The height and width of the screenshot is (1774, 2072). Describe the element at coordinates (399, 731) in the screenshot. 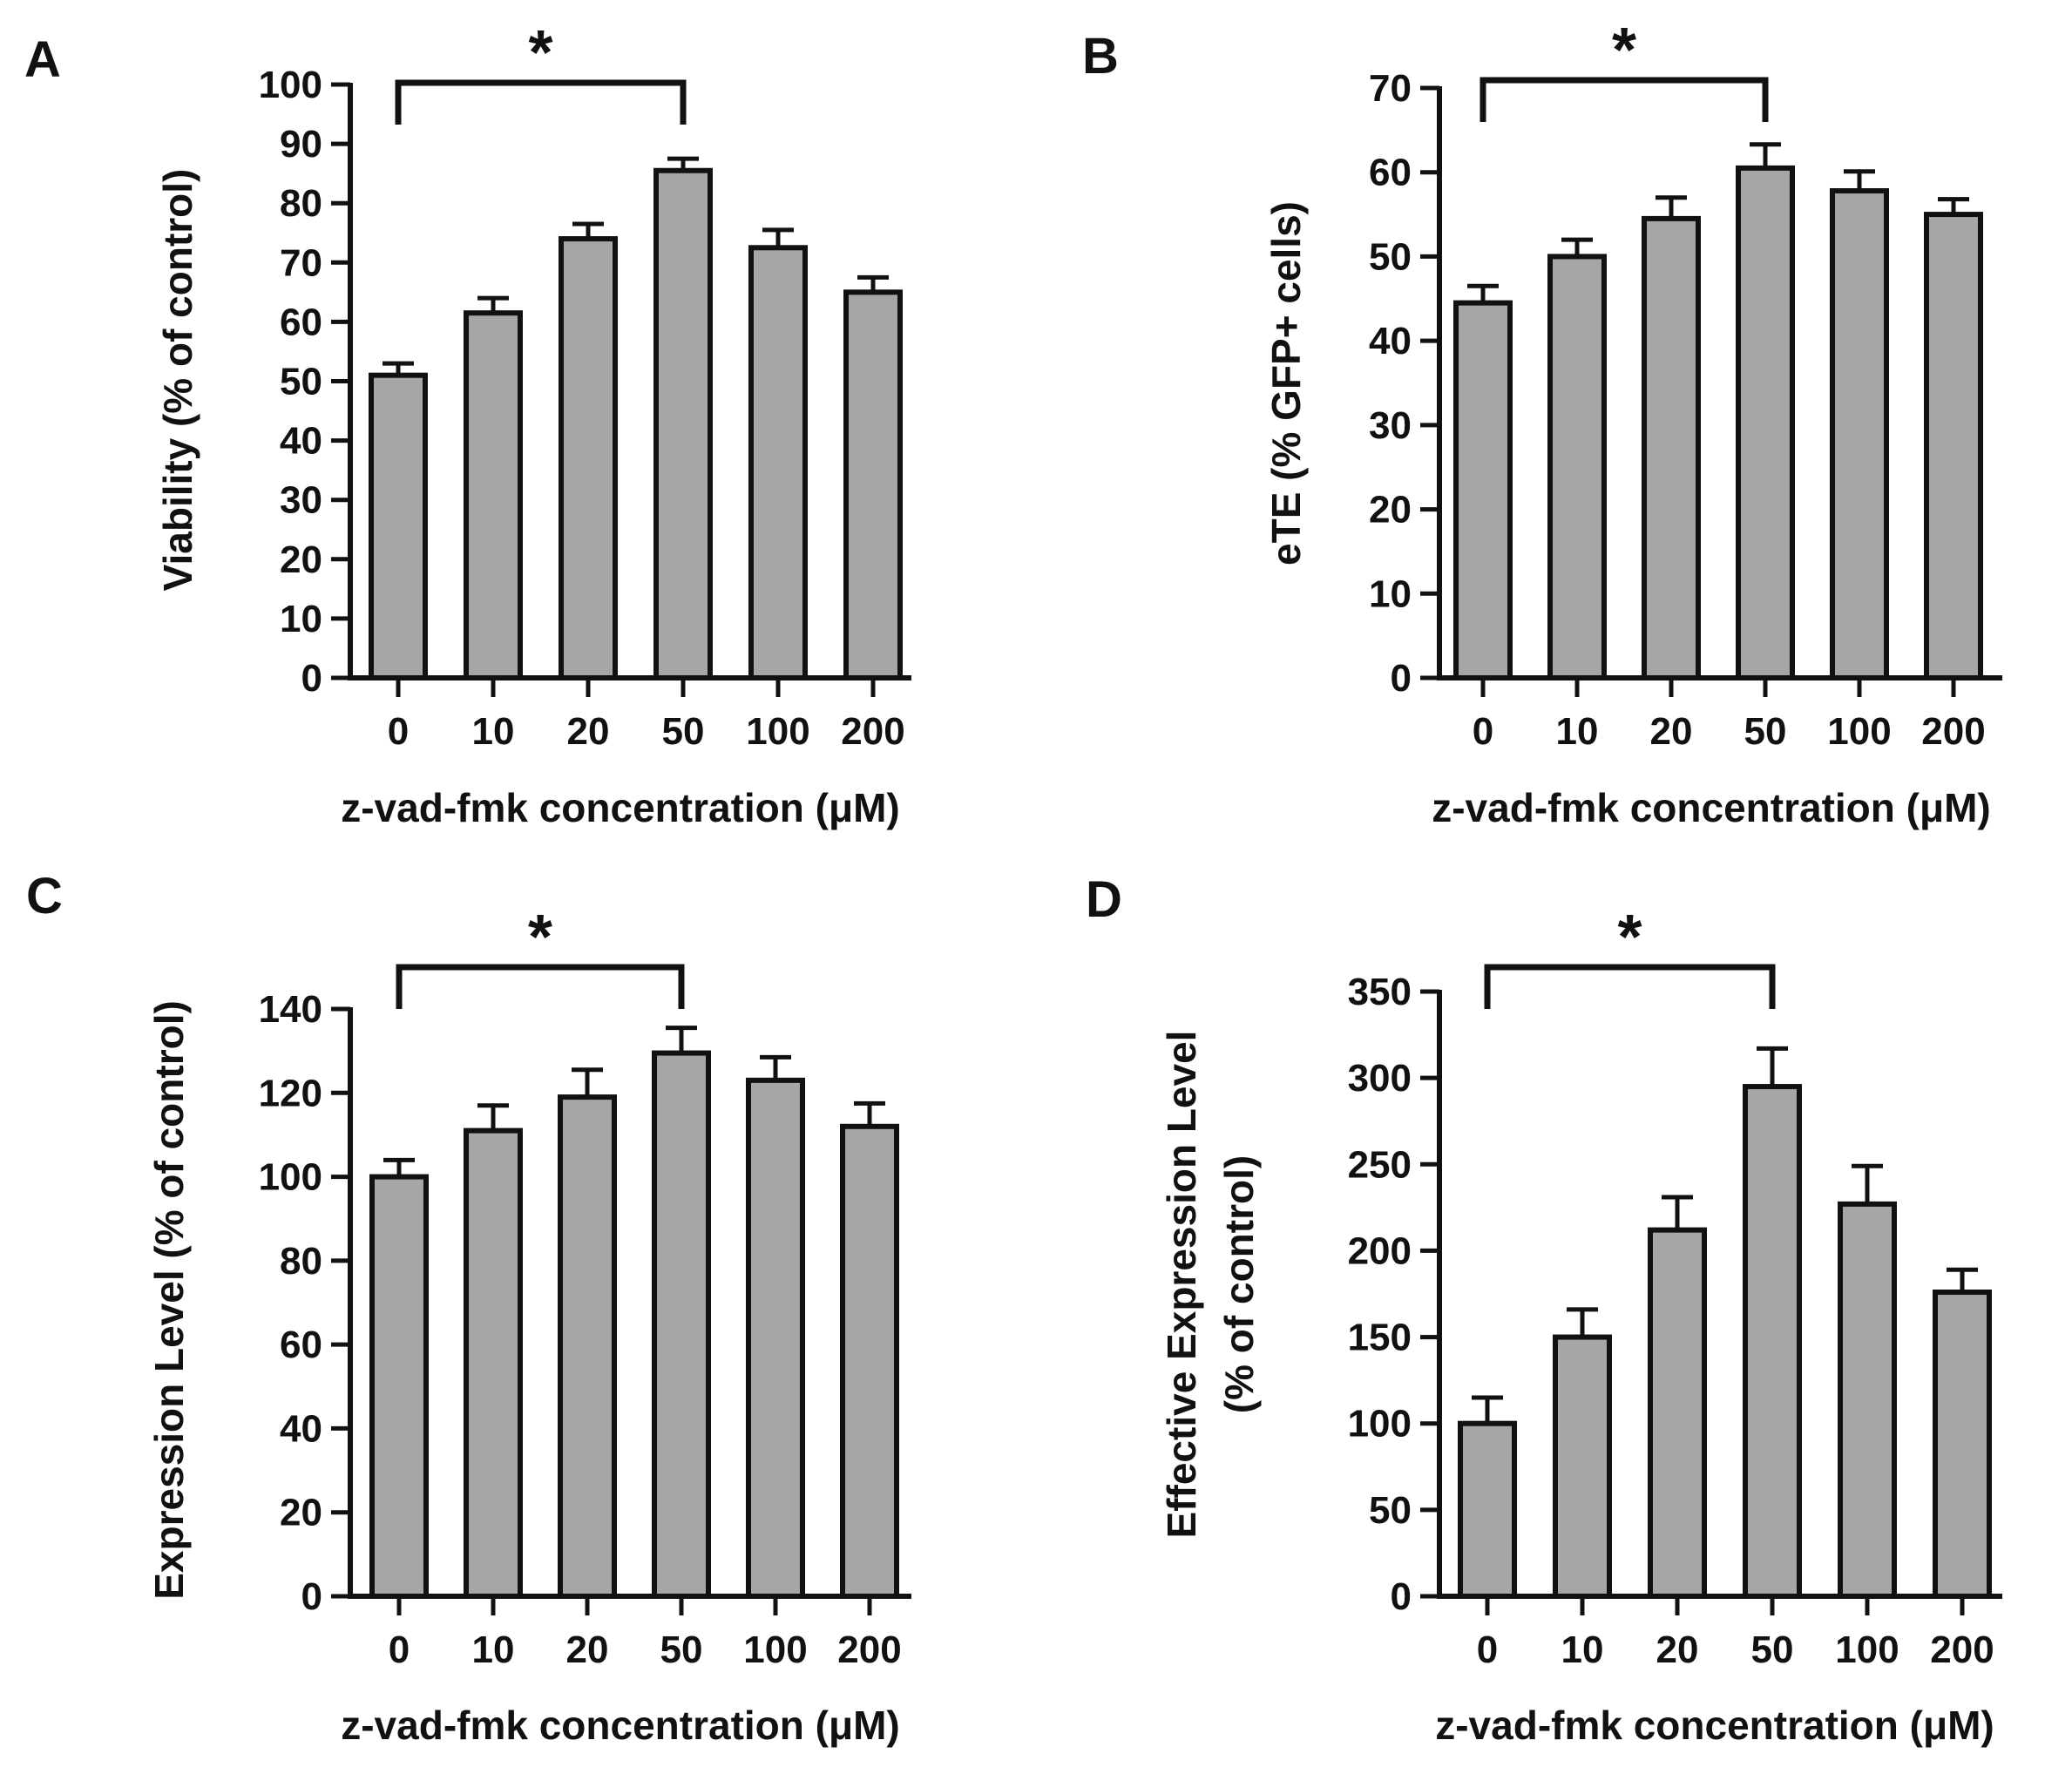

I see `x-tick-label-a: 0` at that location.